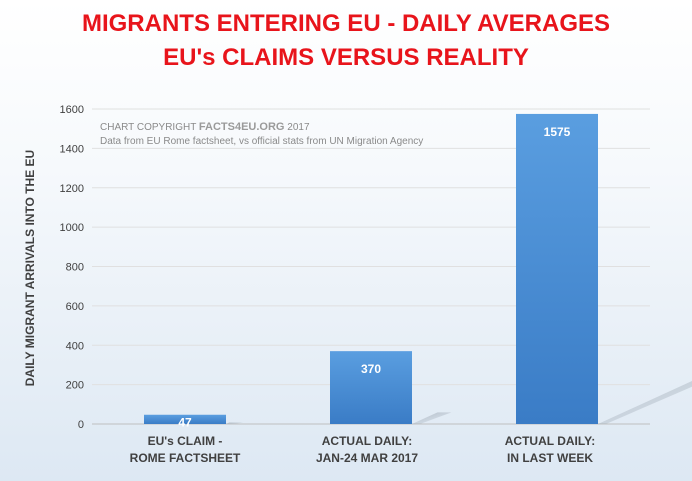 This screenshot has width=692, height=481. Describe the element at coordinates (550, 458) in the screenshot. I see `x-category-line: IN LAST WEEK` at that location.